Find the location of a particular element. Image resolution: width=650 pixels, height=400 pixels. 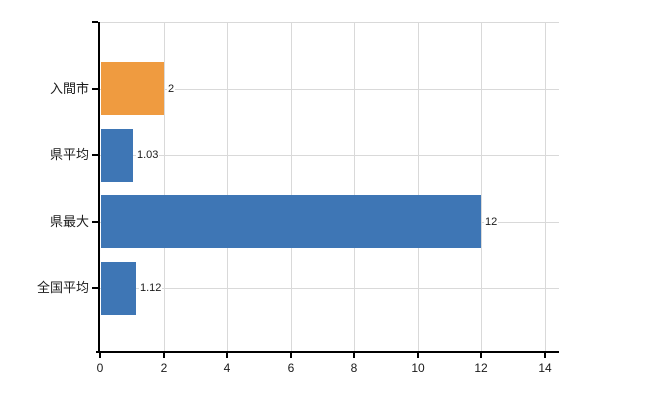

x-axis-line is located at coordinates (327, 352).